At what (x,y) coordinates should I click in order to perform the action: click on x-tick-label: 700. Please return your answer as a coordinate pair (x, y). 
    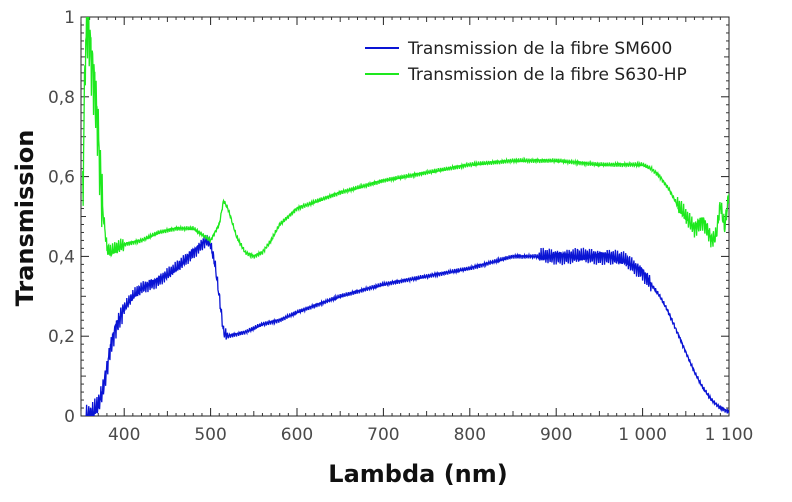
    Looking at the image, I should click on (383, 435).